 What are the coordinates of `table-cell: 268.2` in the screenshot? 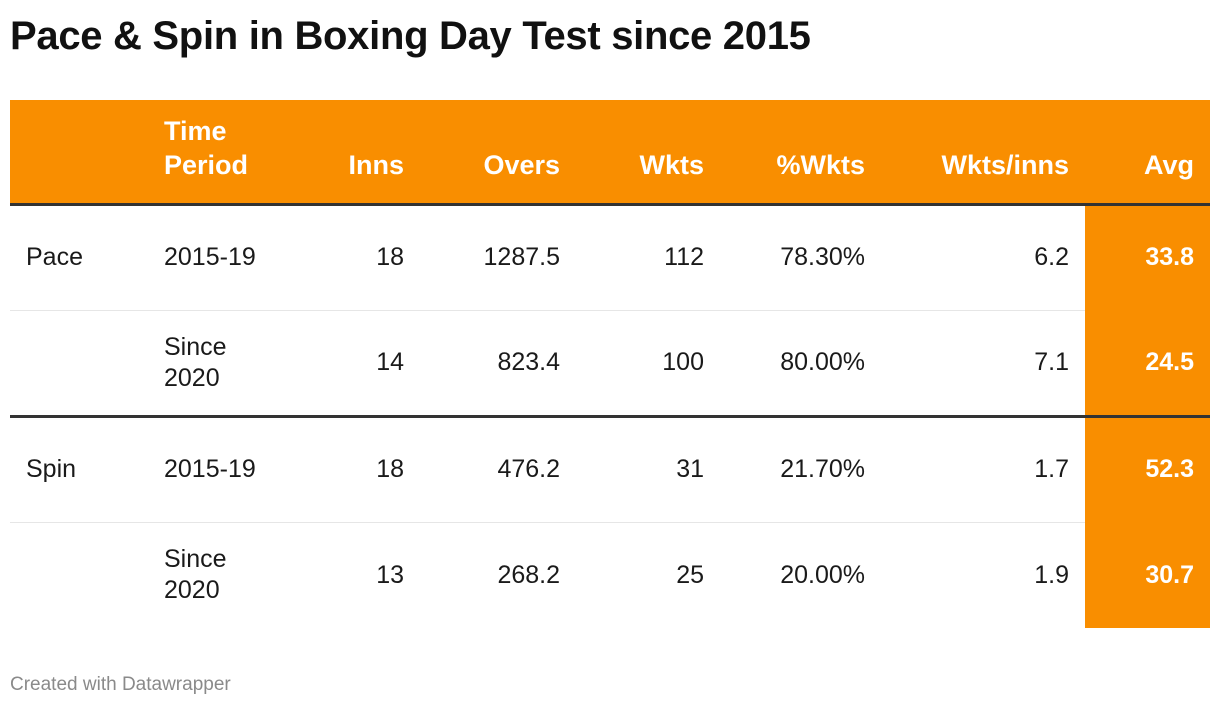 It's located at (528, 574).